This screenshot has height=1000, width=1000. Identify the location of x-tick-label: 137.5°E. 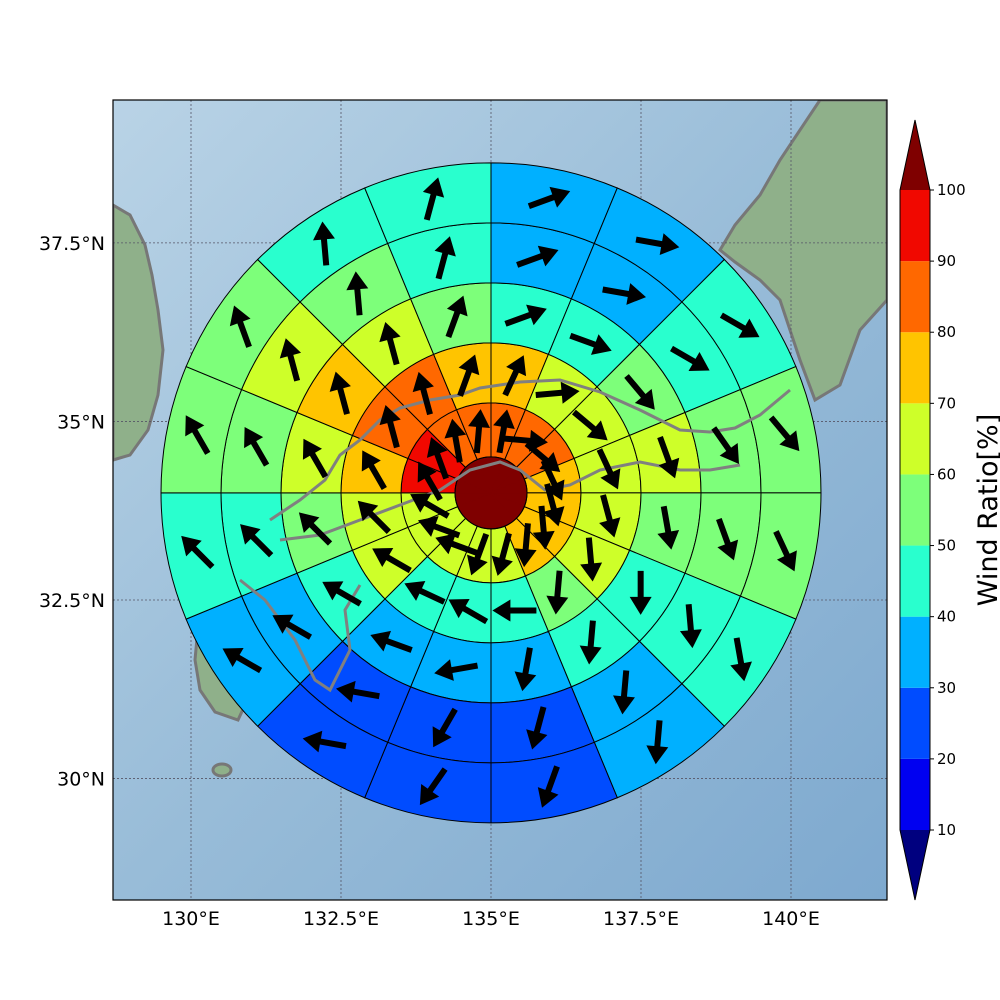
(641, 919).